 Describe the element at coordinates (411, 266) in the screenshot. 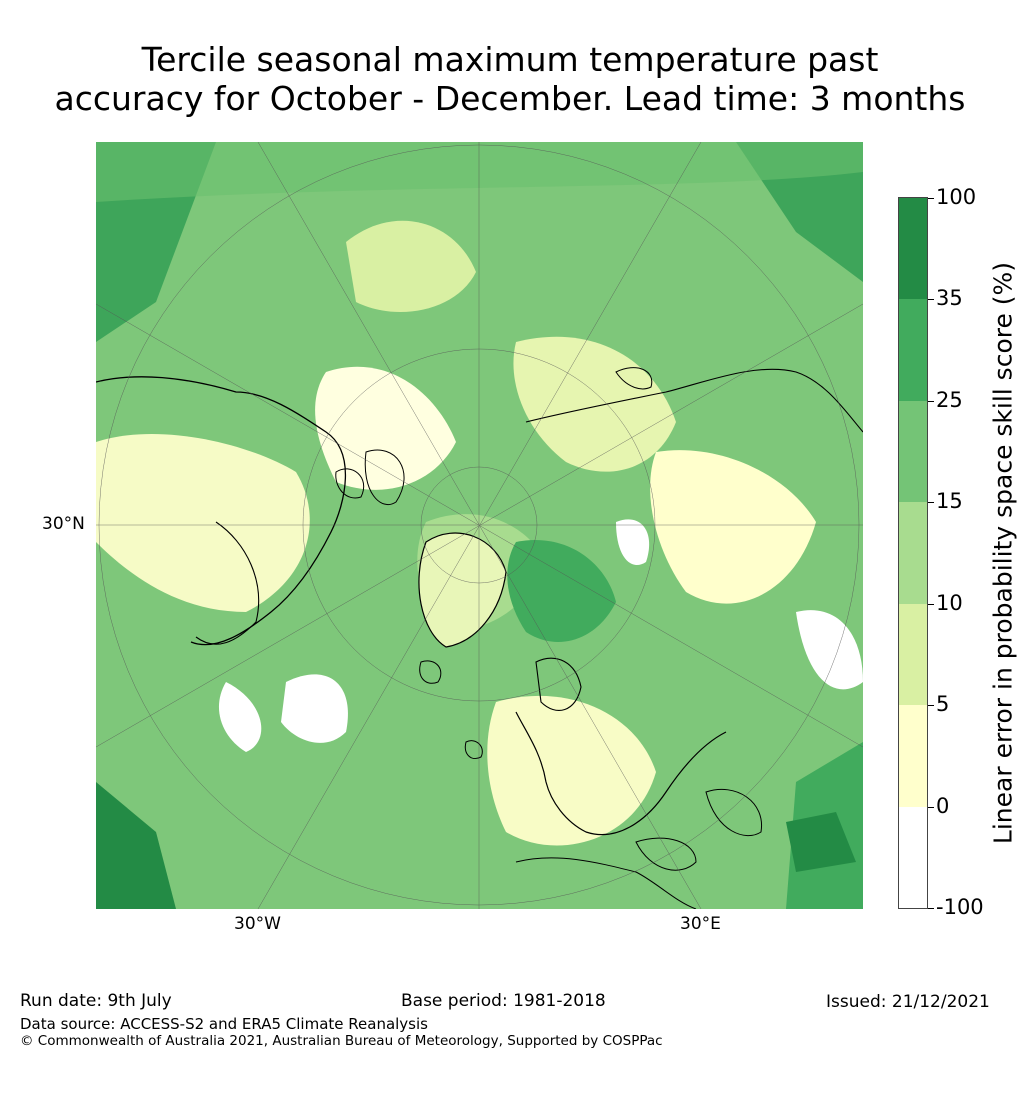

I see `region-light` at that location.